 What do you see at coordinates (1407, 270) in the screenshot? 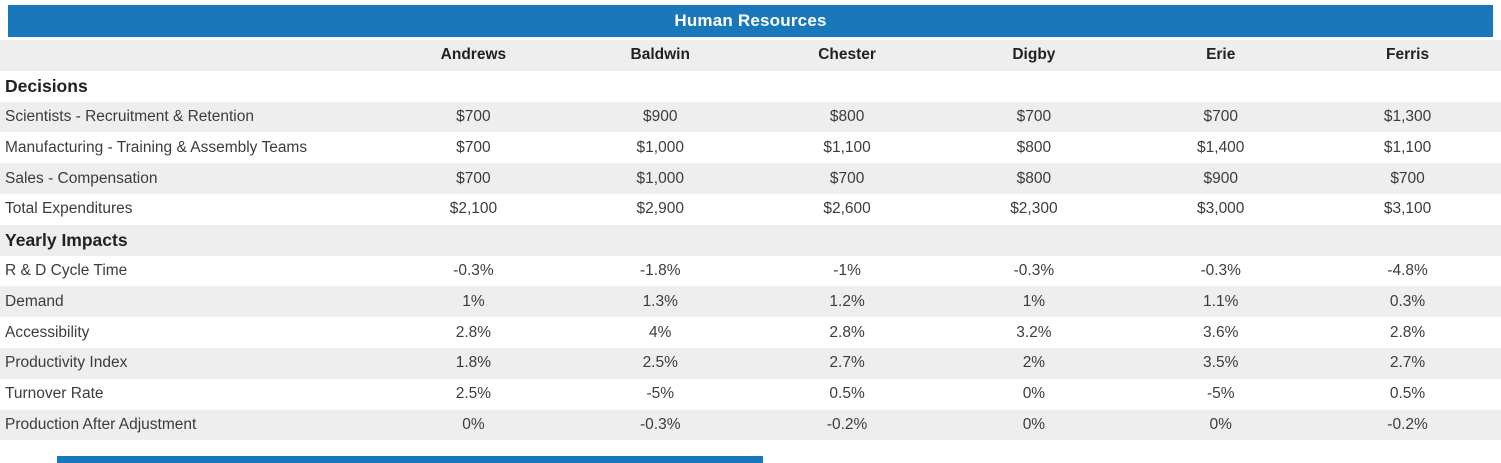
I see `cell-ferris: -4.8%` at bounding box center [1407, 270].